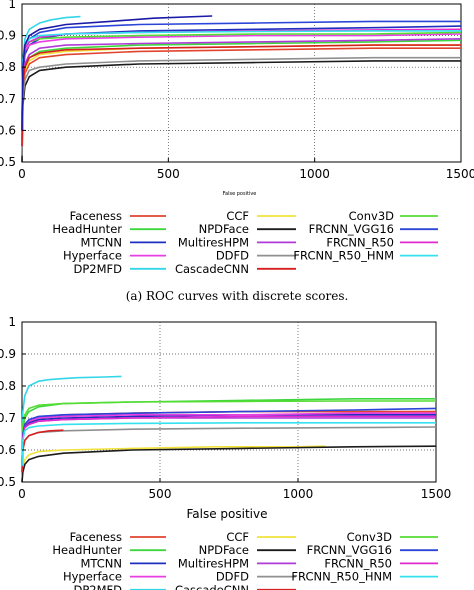  What do you see at coordinates (237, 296) in the screenshot?
I see `caption-a: (a) ROC curves with discrete scores.` at bounding box center [237, 296].